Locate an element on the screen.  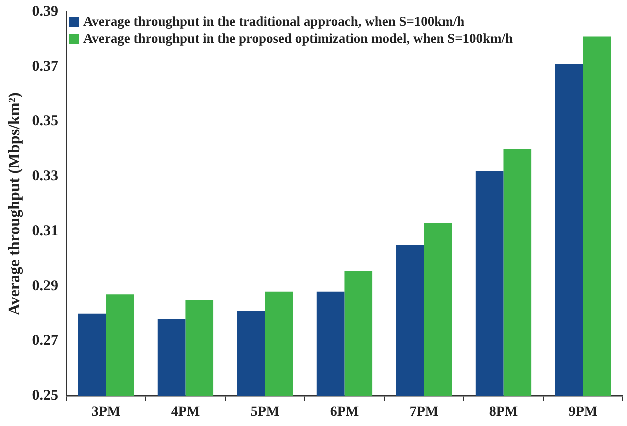
y-tick-label: 0.37 is located at coordinates (45, 66).